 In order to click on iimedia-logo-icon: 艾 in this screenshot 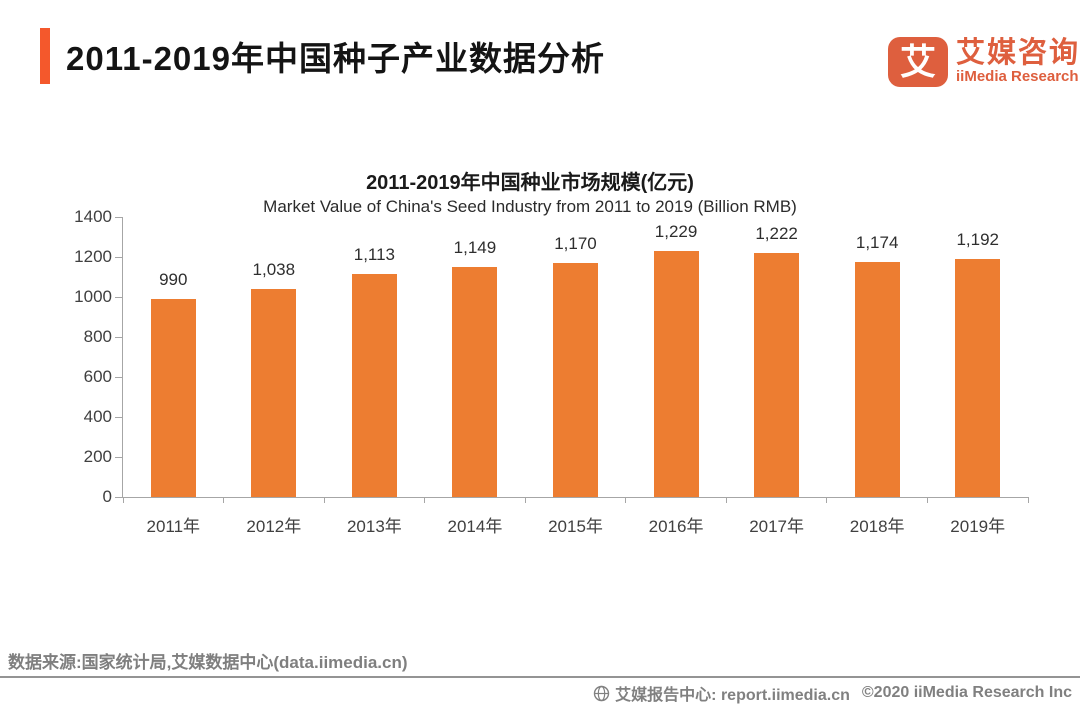, I will do `click(918, 62)`.